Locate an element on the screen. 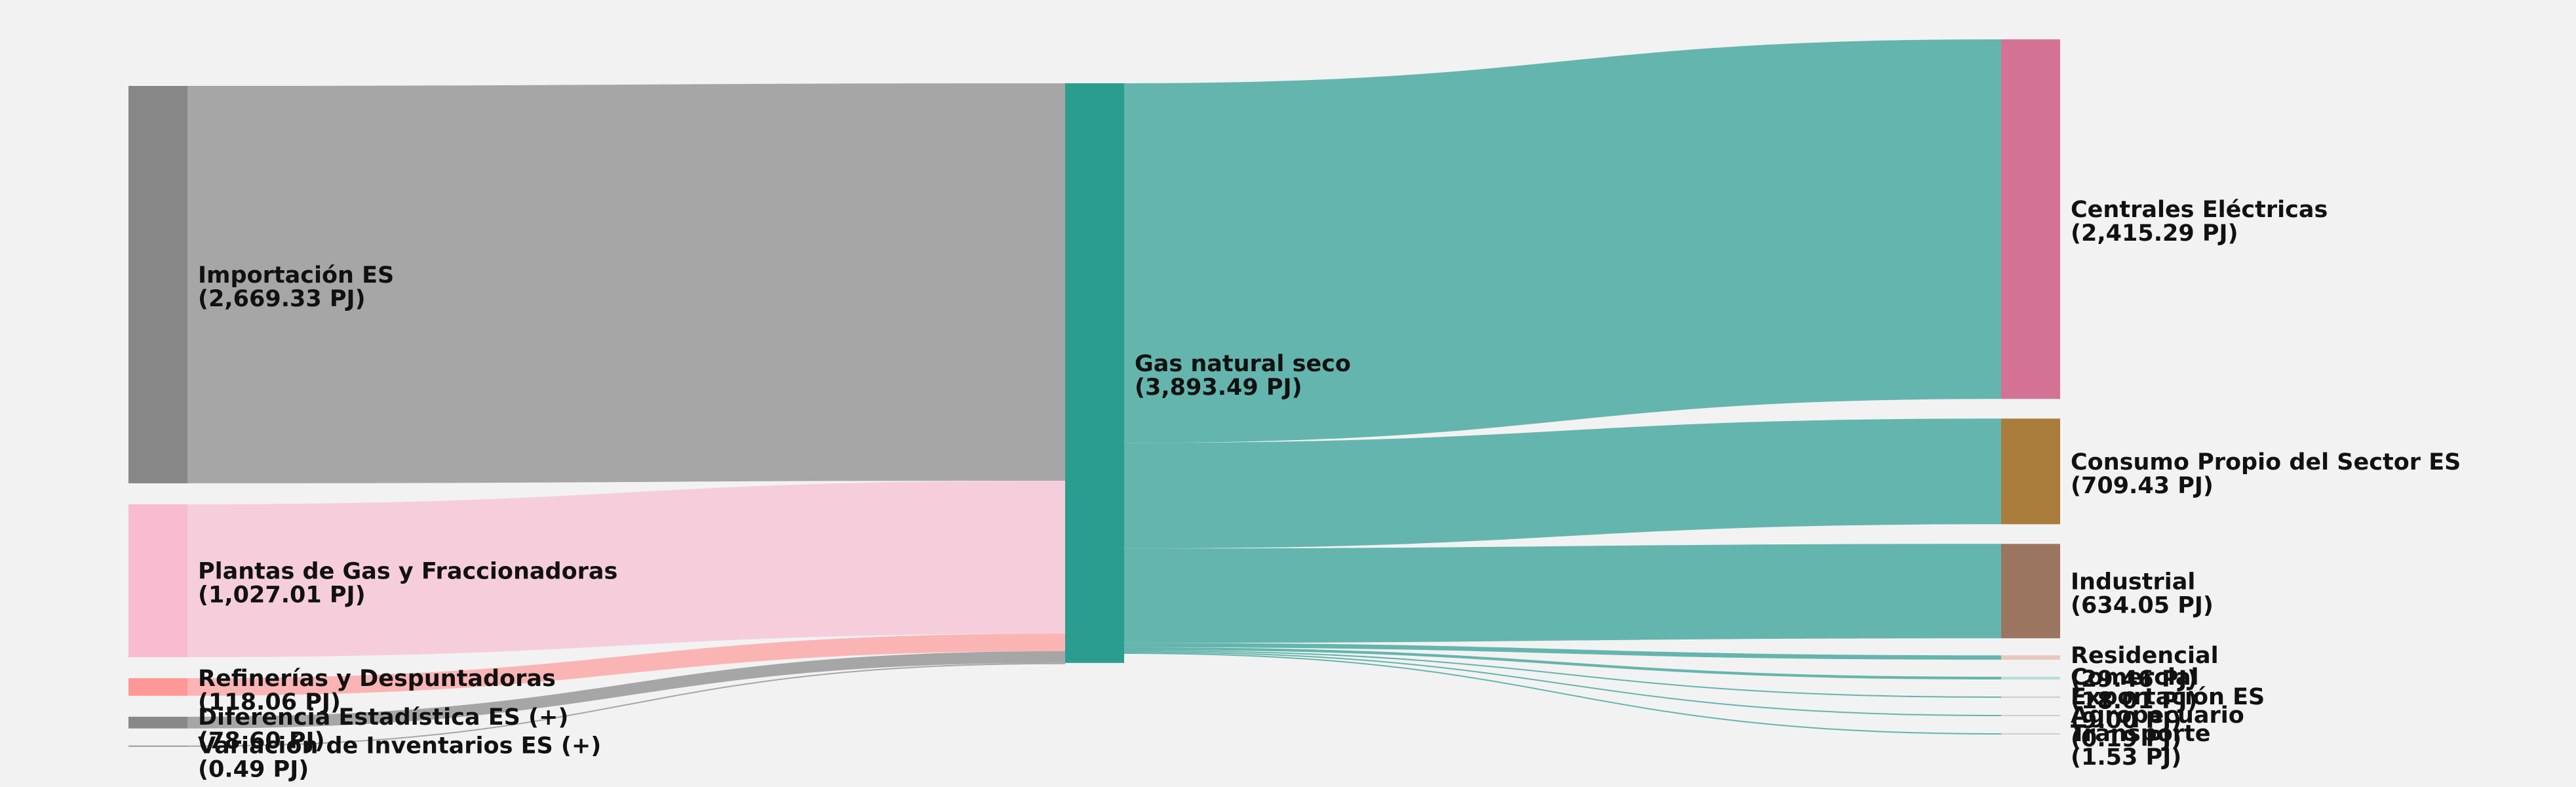  label-residencial-name: Residencial is located at coordinates (2145, 656).